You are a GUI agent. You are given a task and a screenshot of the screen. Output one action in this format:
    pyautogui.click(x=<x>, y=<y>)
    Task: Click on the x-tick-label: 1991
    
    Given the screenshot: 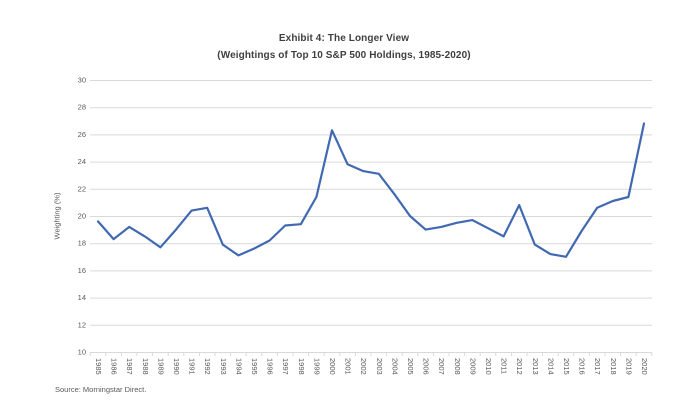 What is the action you would take?
    pyautogui.click(x=192, y=366)
    